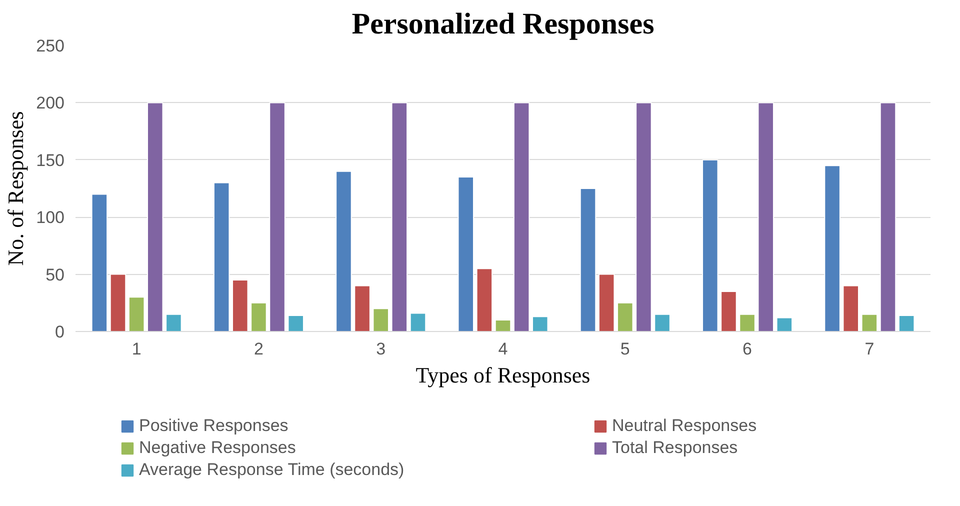  What do you see at coordinates (685, 426) in the screenshot?
I see `legend-label: Neutral Responses` at bounding box center [685, 426].